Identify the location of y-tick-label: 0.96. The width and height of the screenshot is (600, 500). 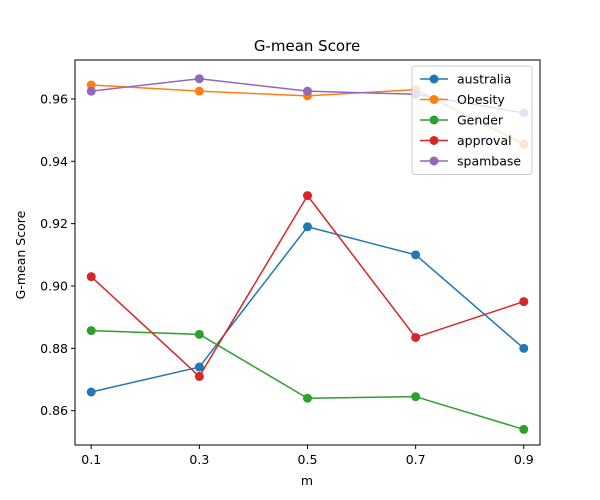
(54, 98).